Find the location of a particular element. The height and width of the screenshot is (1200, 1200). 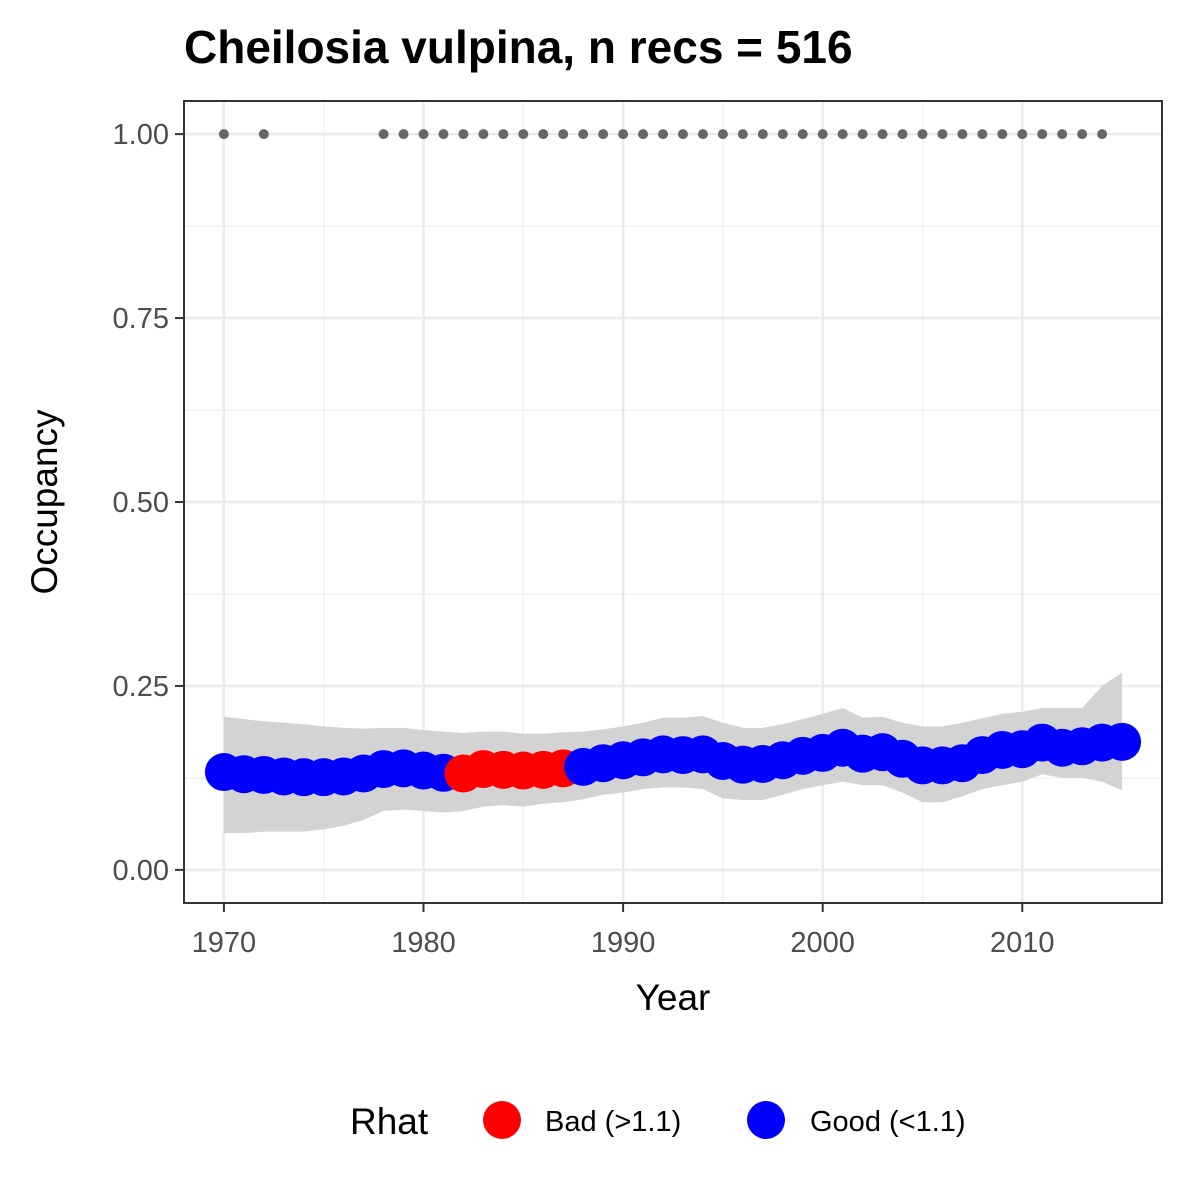

y-tick-label: 0.00 is located at coordinates (141, 871).